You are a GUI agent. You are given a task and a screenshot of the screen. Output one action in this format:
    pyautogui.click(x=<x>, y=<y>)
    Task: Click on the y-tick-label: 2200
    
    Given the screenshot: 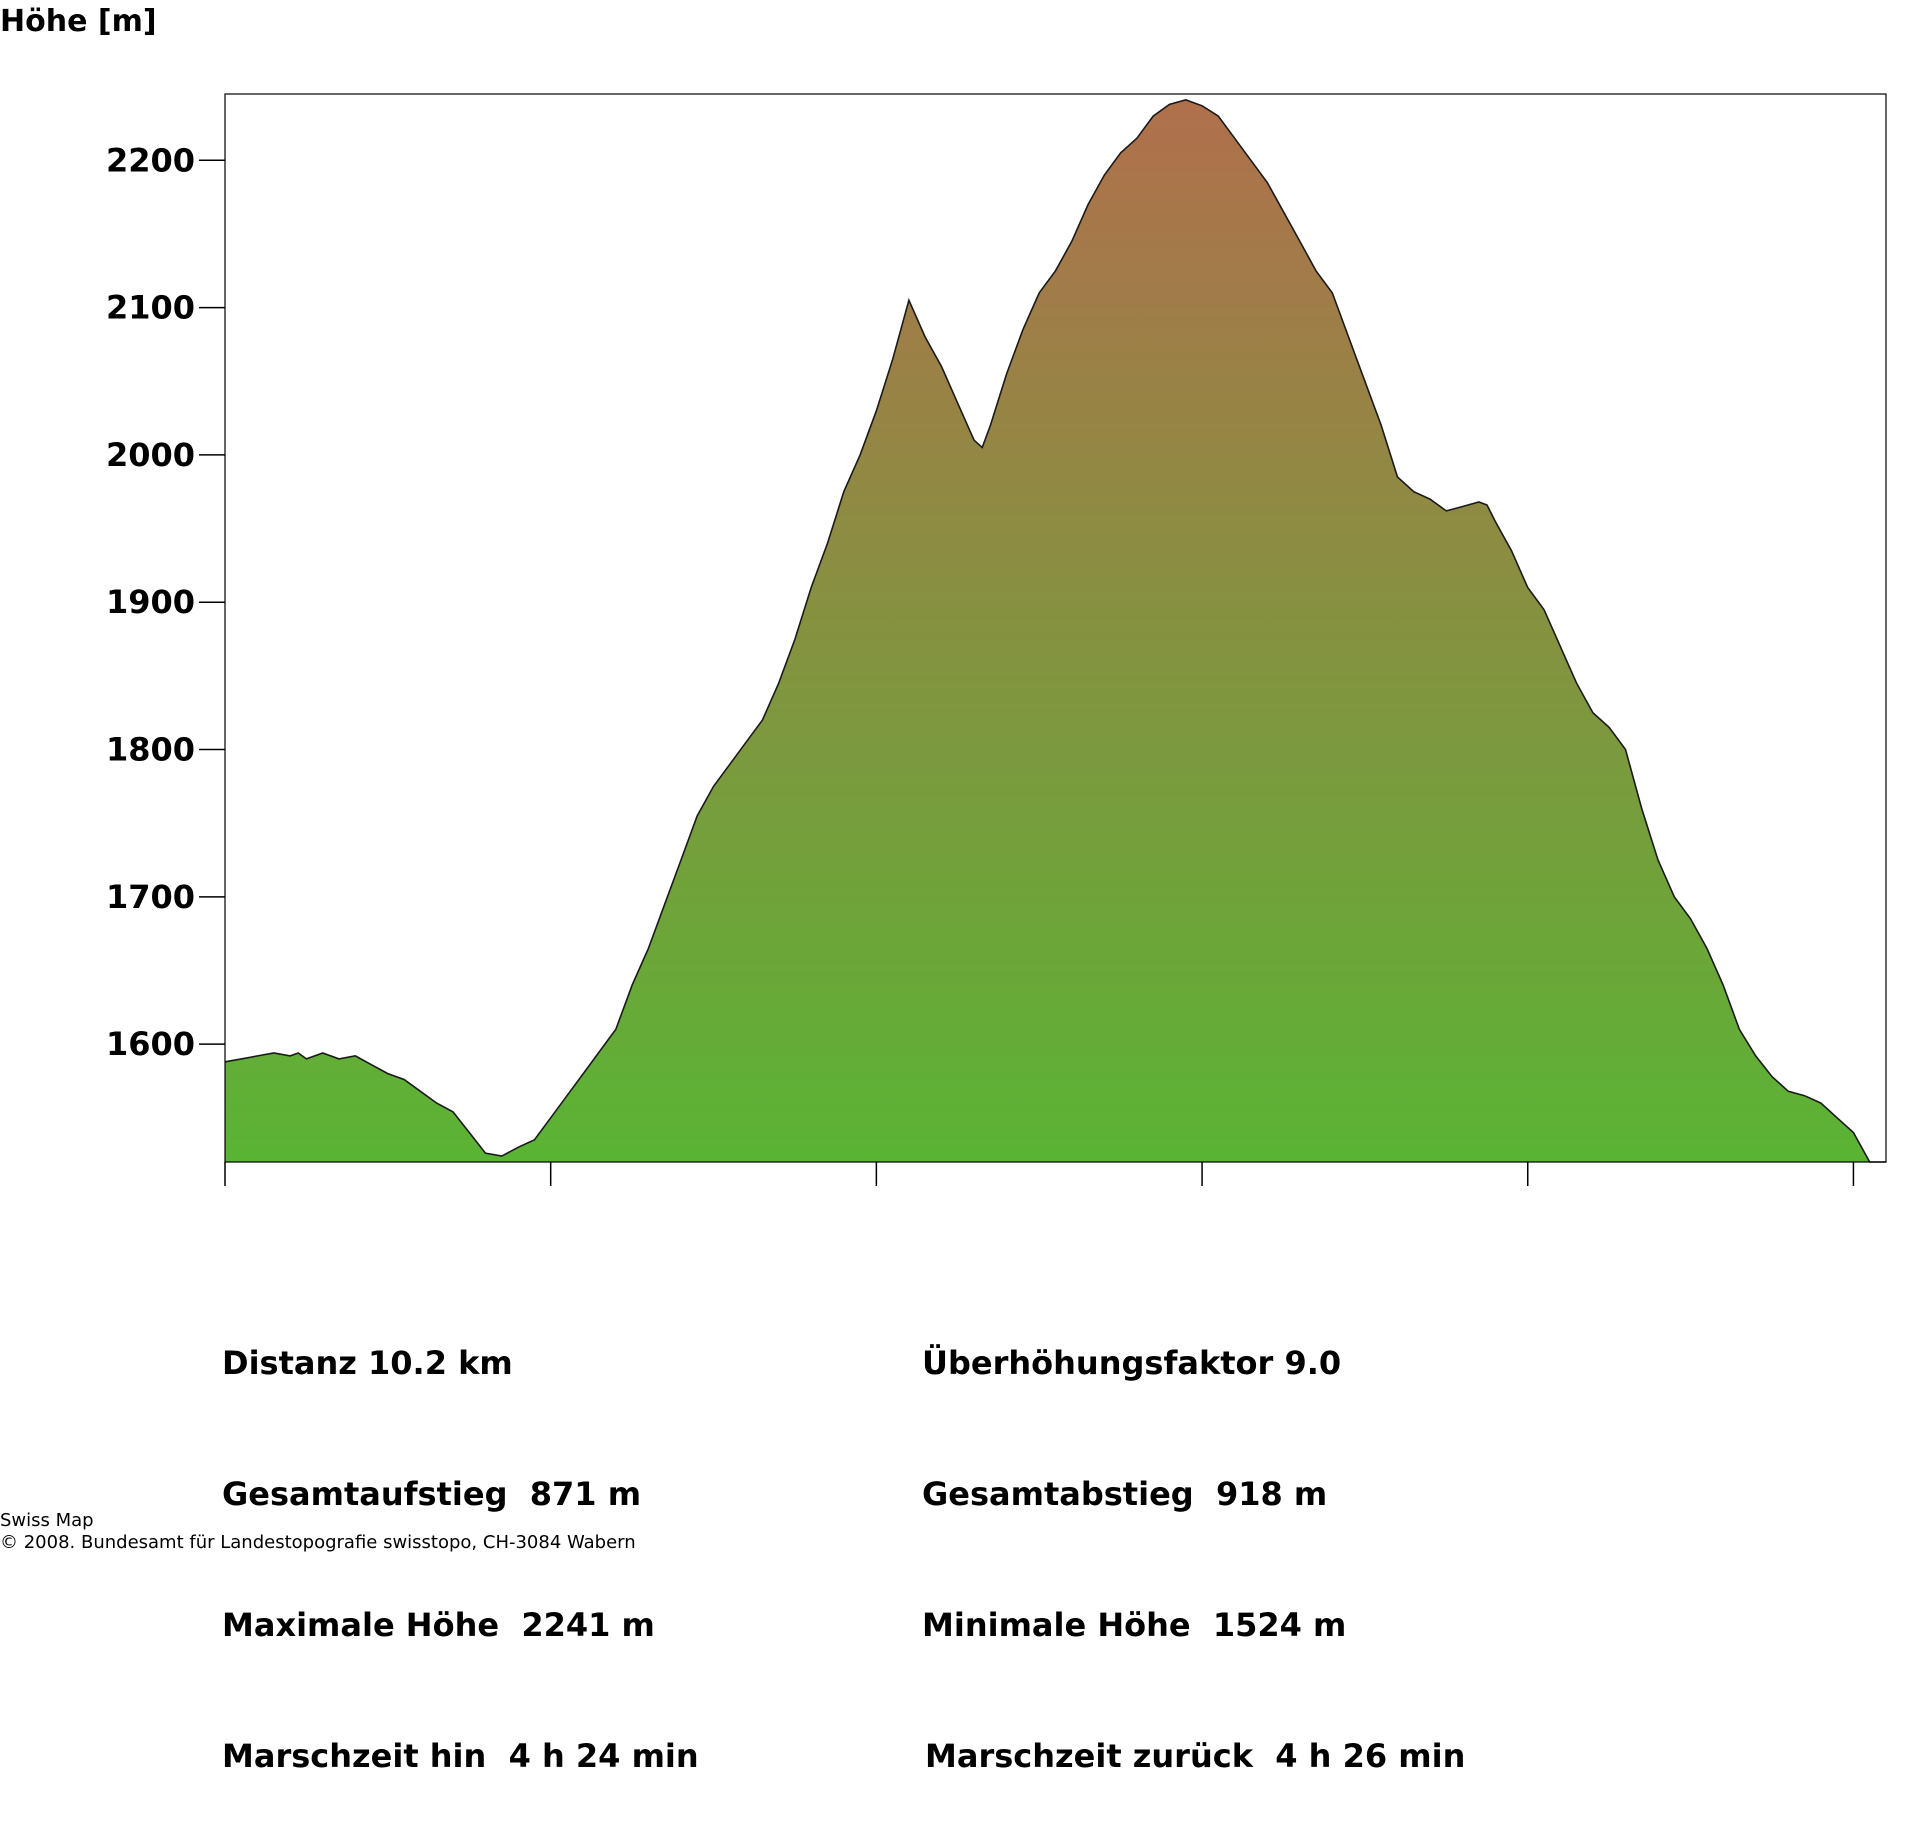 What is the action you would take?
    pyautogui.click(x=150, y=160)
    